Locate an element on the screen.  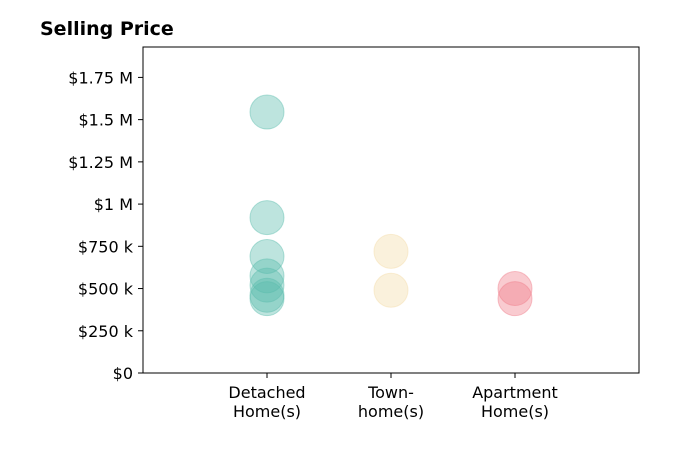
y-tick-label: $0 is located at coordinates (123, 373).